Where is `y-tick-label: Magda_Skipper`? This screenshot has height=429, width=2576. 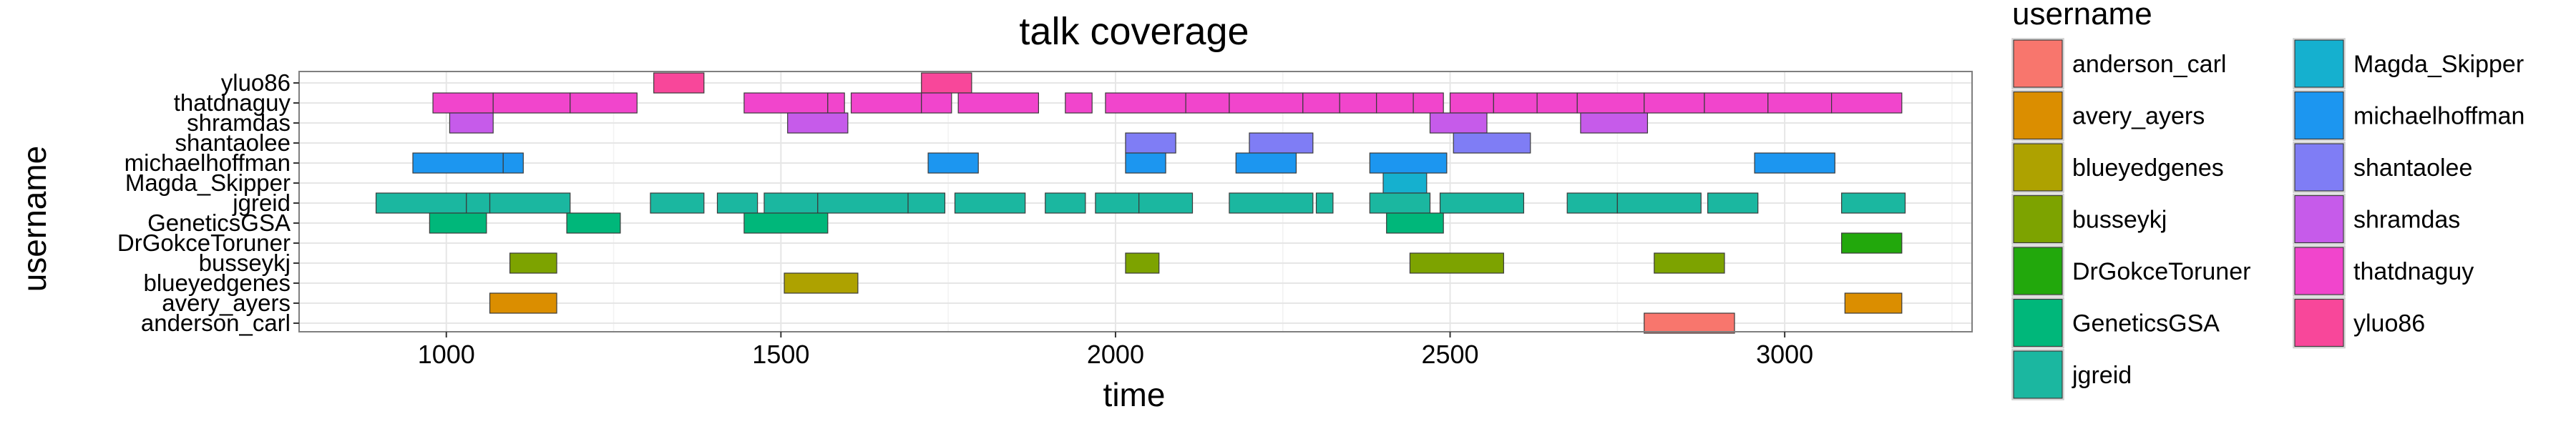
y-tick-label: Magda_Skipper is located at coordinates (208, 182).